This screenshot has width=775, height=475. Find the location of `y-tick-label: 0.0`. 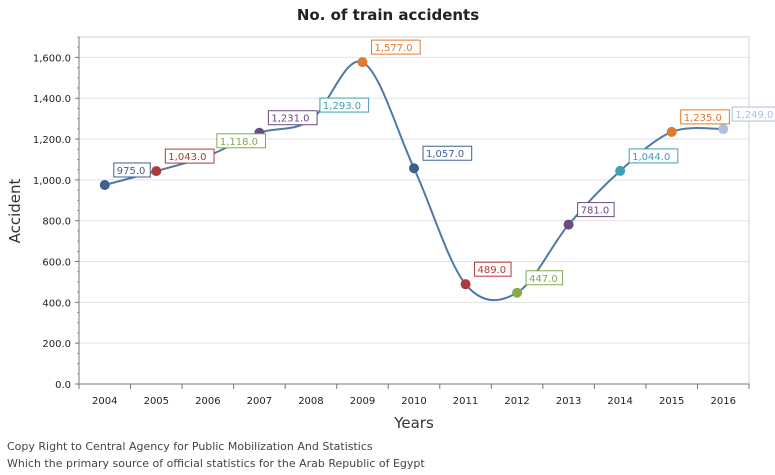

y-tick-label: 0.0 is located at coordinates (63, 385).